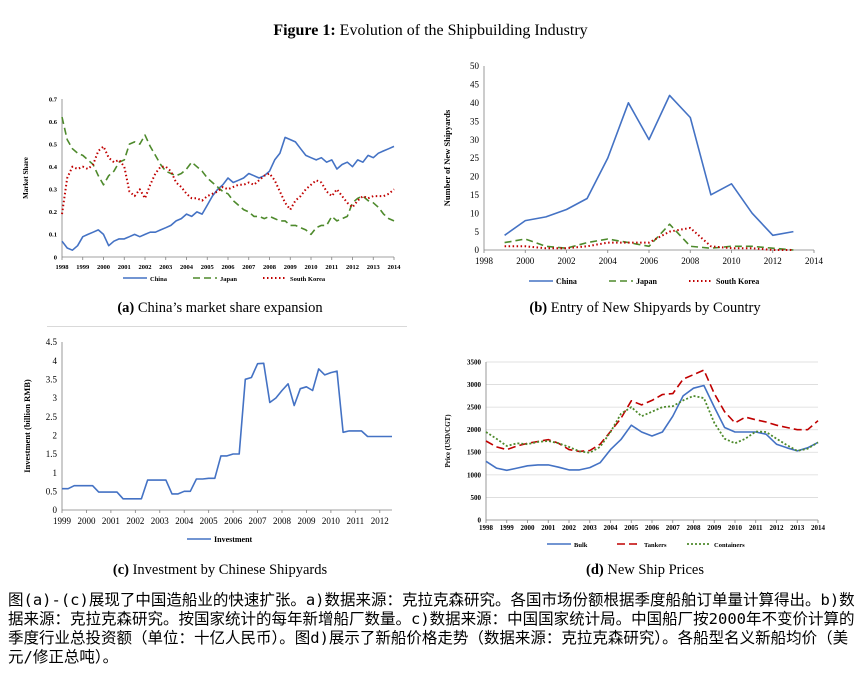  Describe the element at coordinates (538, 308) in the screenshot. I see `caption-b-label: (b)` at that location.